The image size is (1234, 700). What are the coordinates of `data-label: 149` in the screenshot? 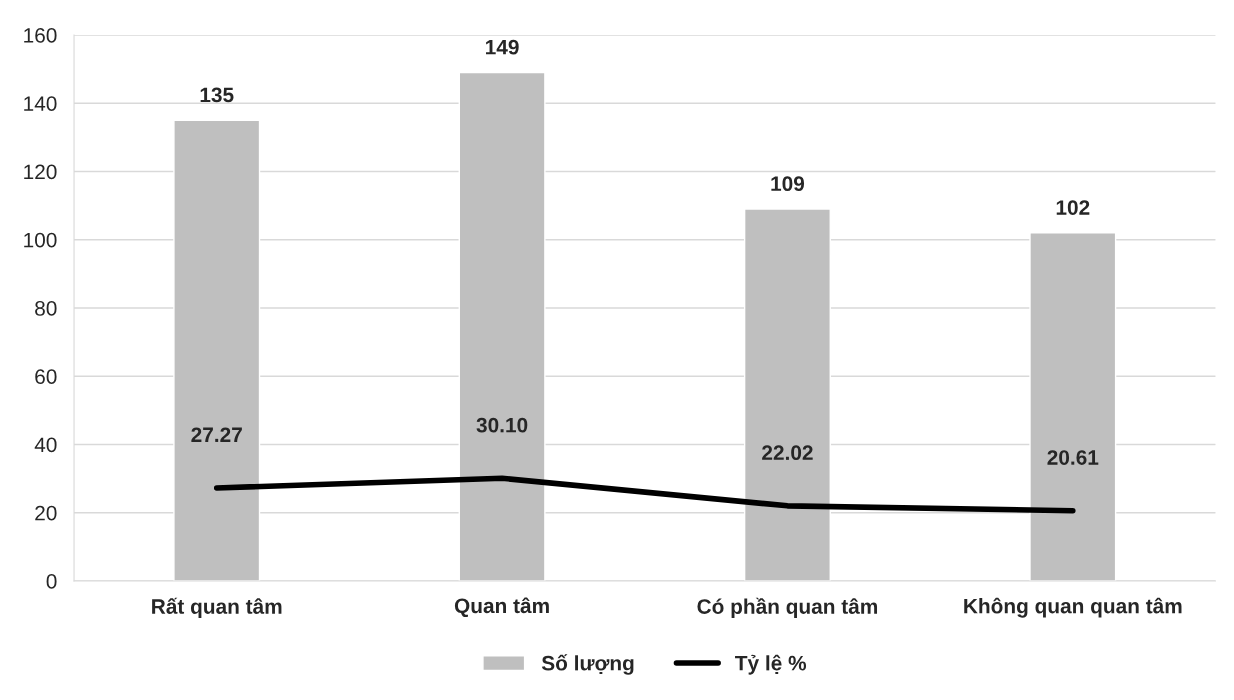 It's located at (502, 47).